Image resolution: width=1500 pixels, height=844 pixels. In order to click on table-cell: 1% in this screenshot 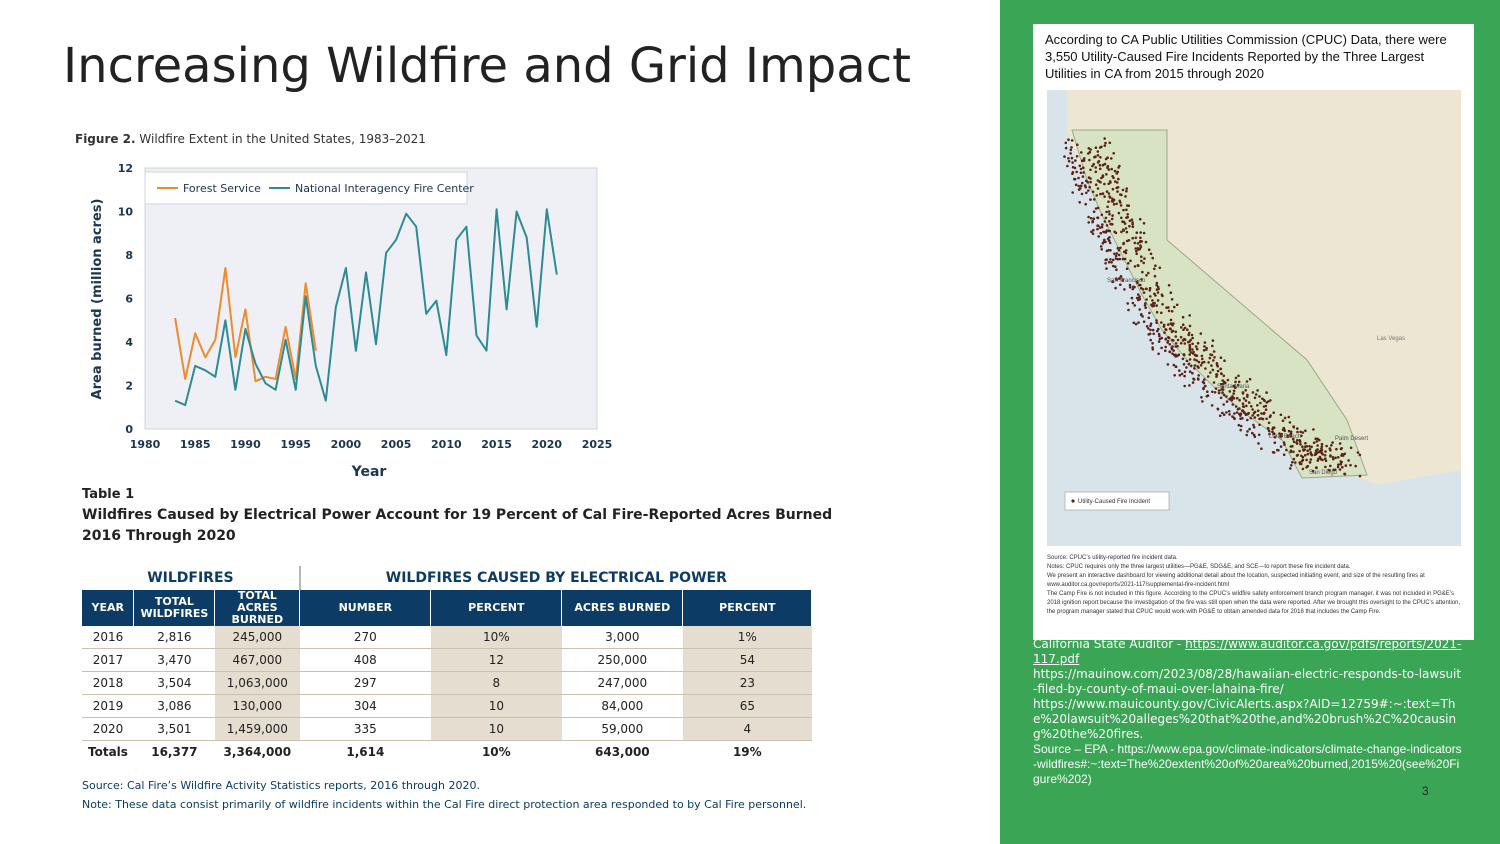, I will do `click(747, 637)`.